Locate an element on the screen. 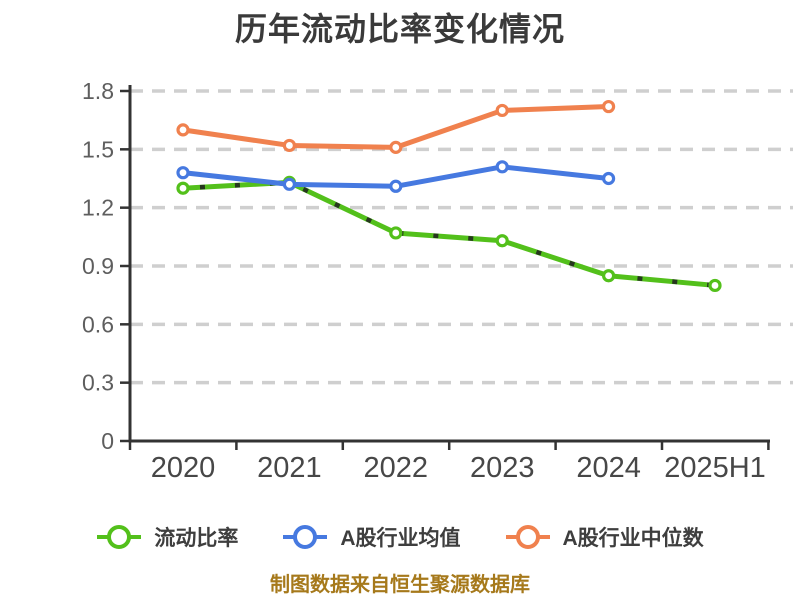 The height and width of the screenshot is (600, 800). legend-item-current-ratio: 流动比率 is located at coordinates (167, 537).